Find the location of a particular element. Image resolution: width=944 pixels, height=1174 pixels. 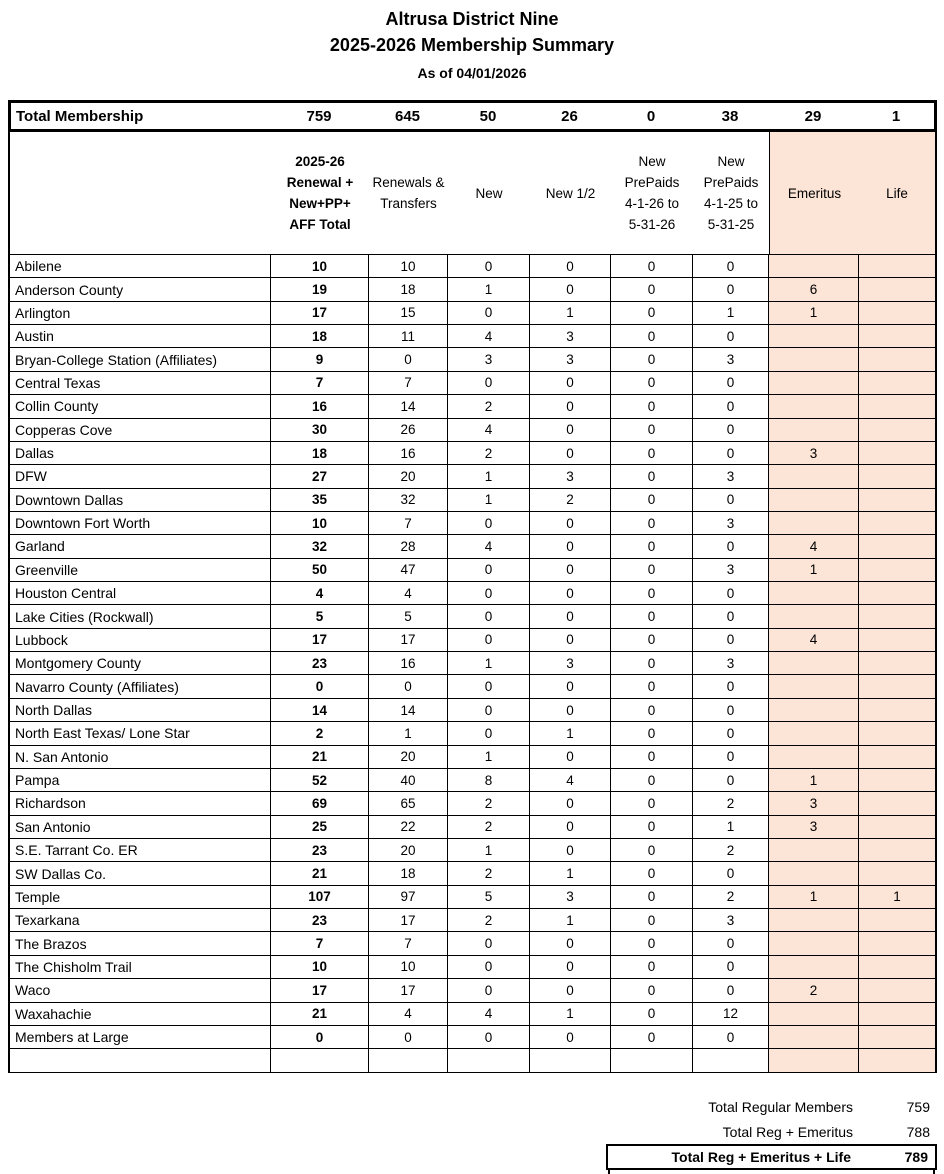

value-cell: 22 is located at coordinates (408, 827).